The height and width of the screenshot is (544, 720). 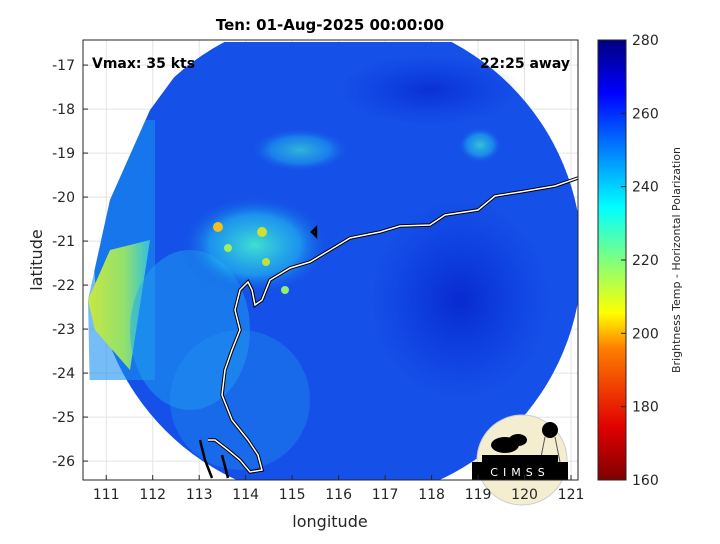 I want to click on colorbar-tick-label: 220, so click(x=645, y=261).